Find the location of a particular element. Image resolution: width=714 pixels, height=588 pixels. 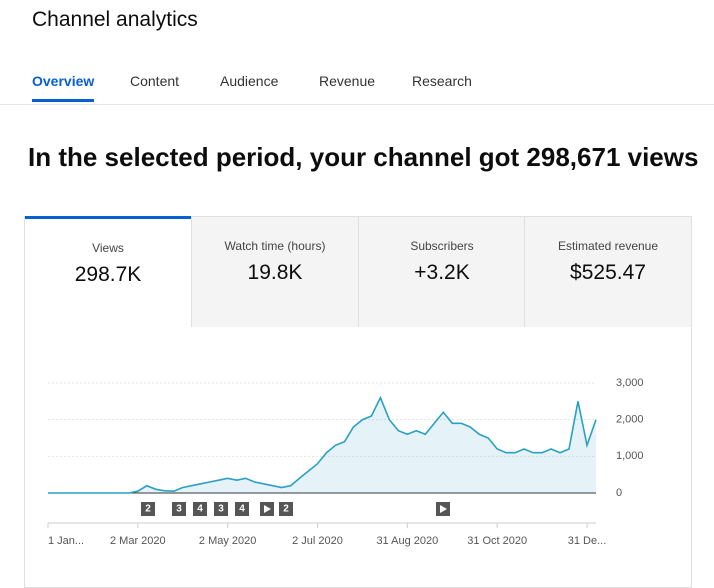

x-tick-label: 2 Mar 2020 is located at coordinates (138, 541).